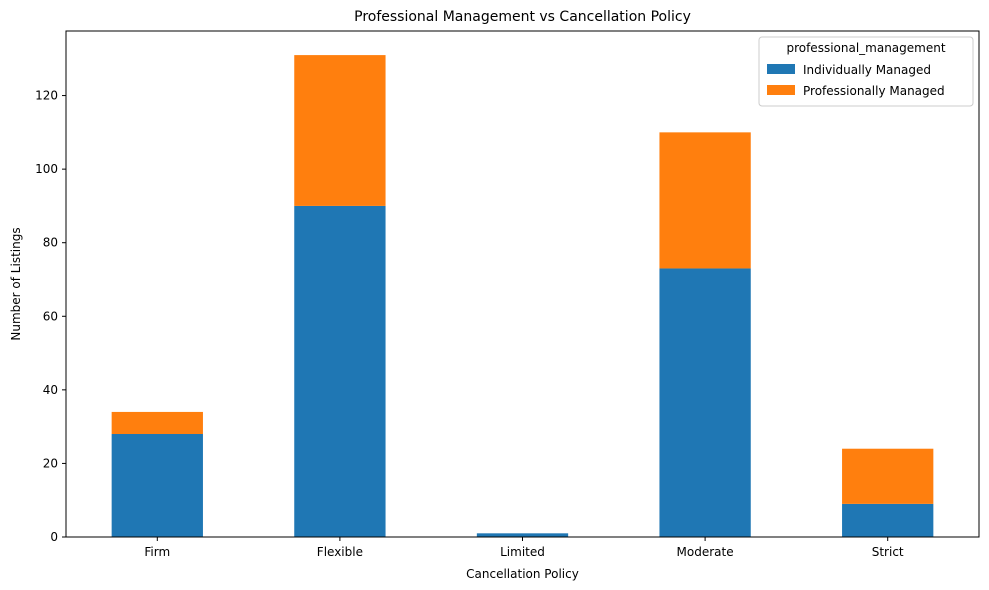  Describe the element at coordinates (157, 422) in the screenshot. I see `bar-firm-professionally-managed` at that location.